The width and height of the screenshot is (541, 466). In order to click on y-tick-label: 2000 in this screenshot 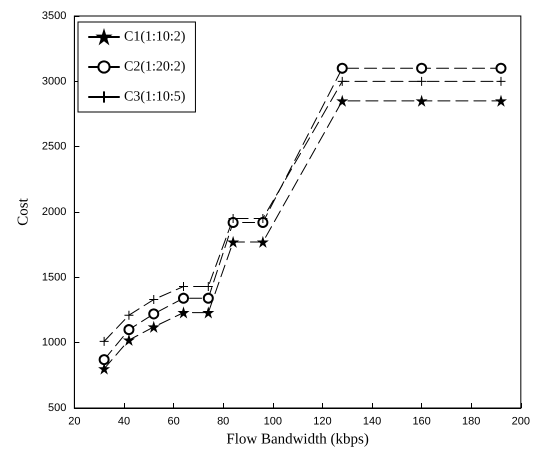, I will do `click(54, 212)`.